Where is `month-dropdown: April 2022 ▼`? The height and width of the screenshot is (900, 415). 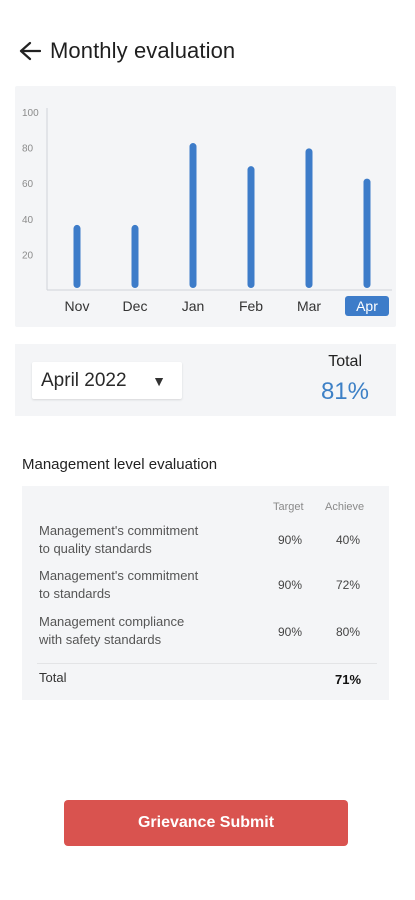 month-dropdown: April 2022 ▼ is located at coordinates (107, 380).